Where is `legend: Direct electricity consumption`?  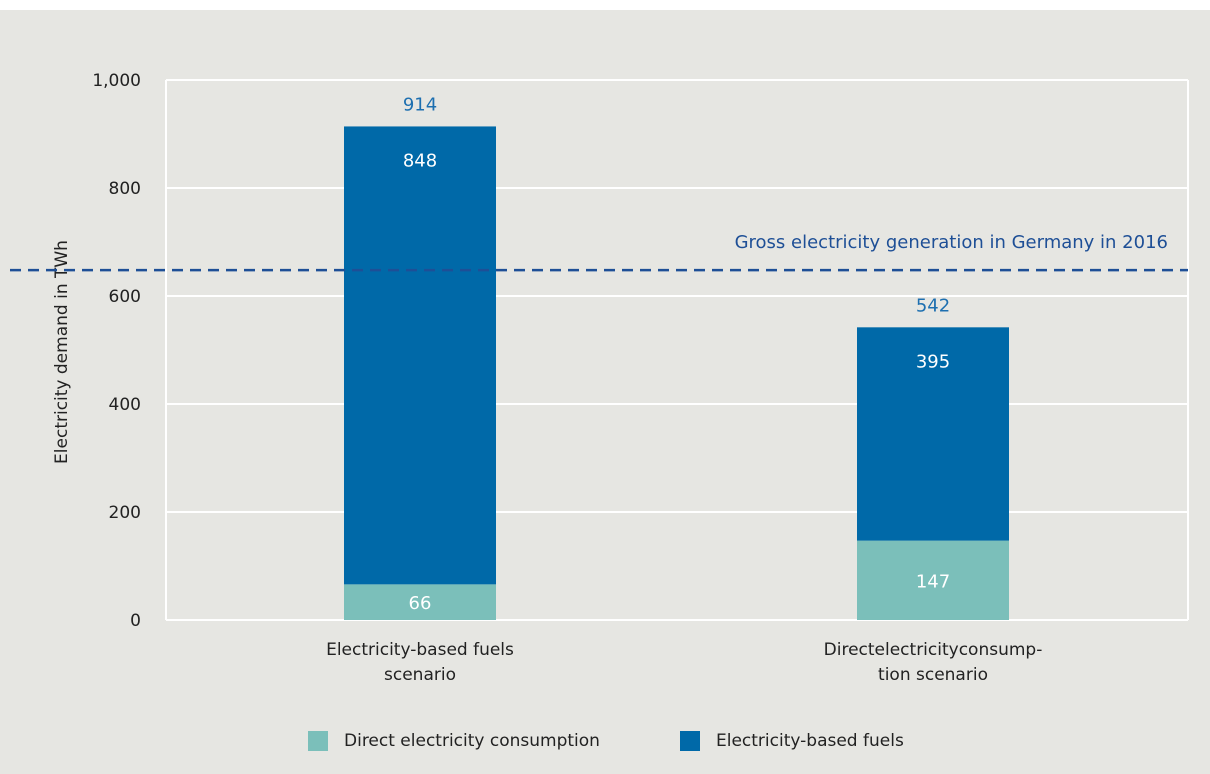 legend: Direct electricity consumption is located at coordinates (454, 741).